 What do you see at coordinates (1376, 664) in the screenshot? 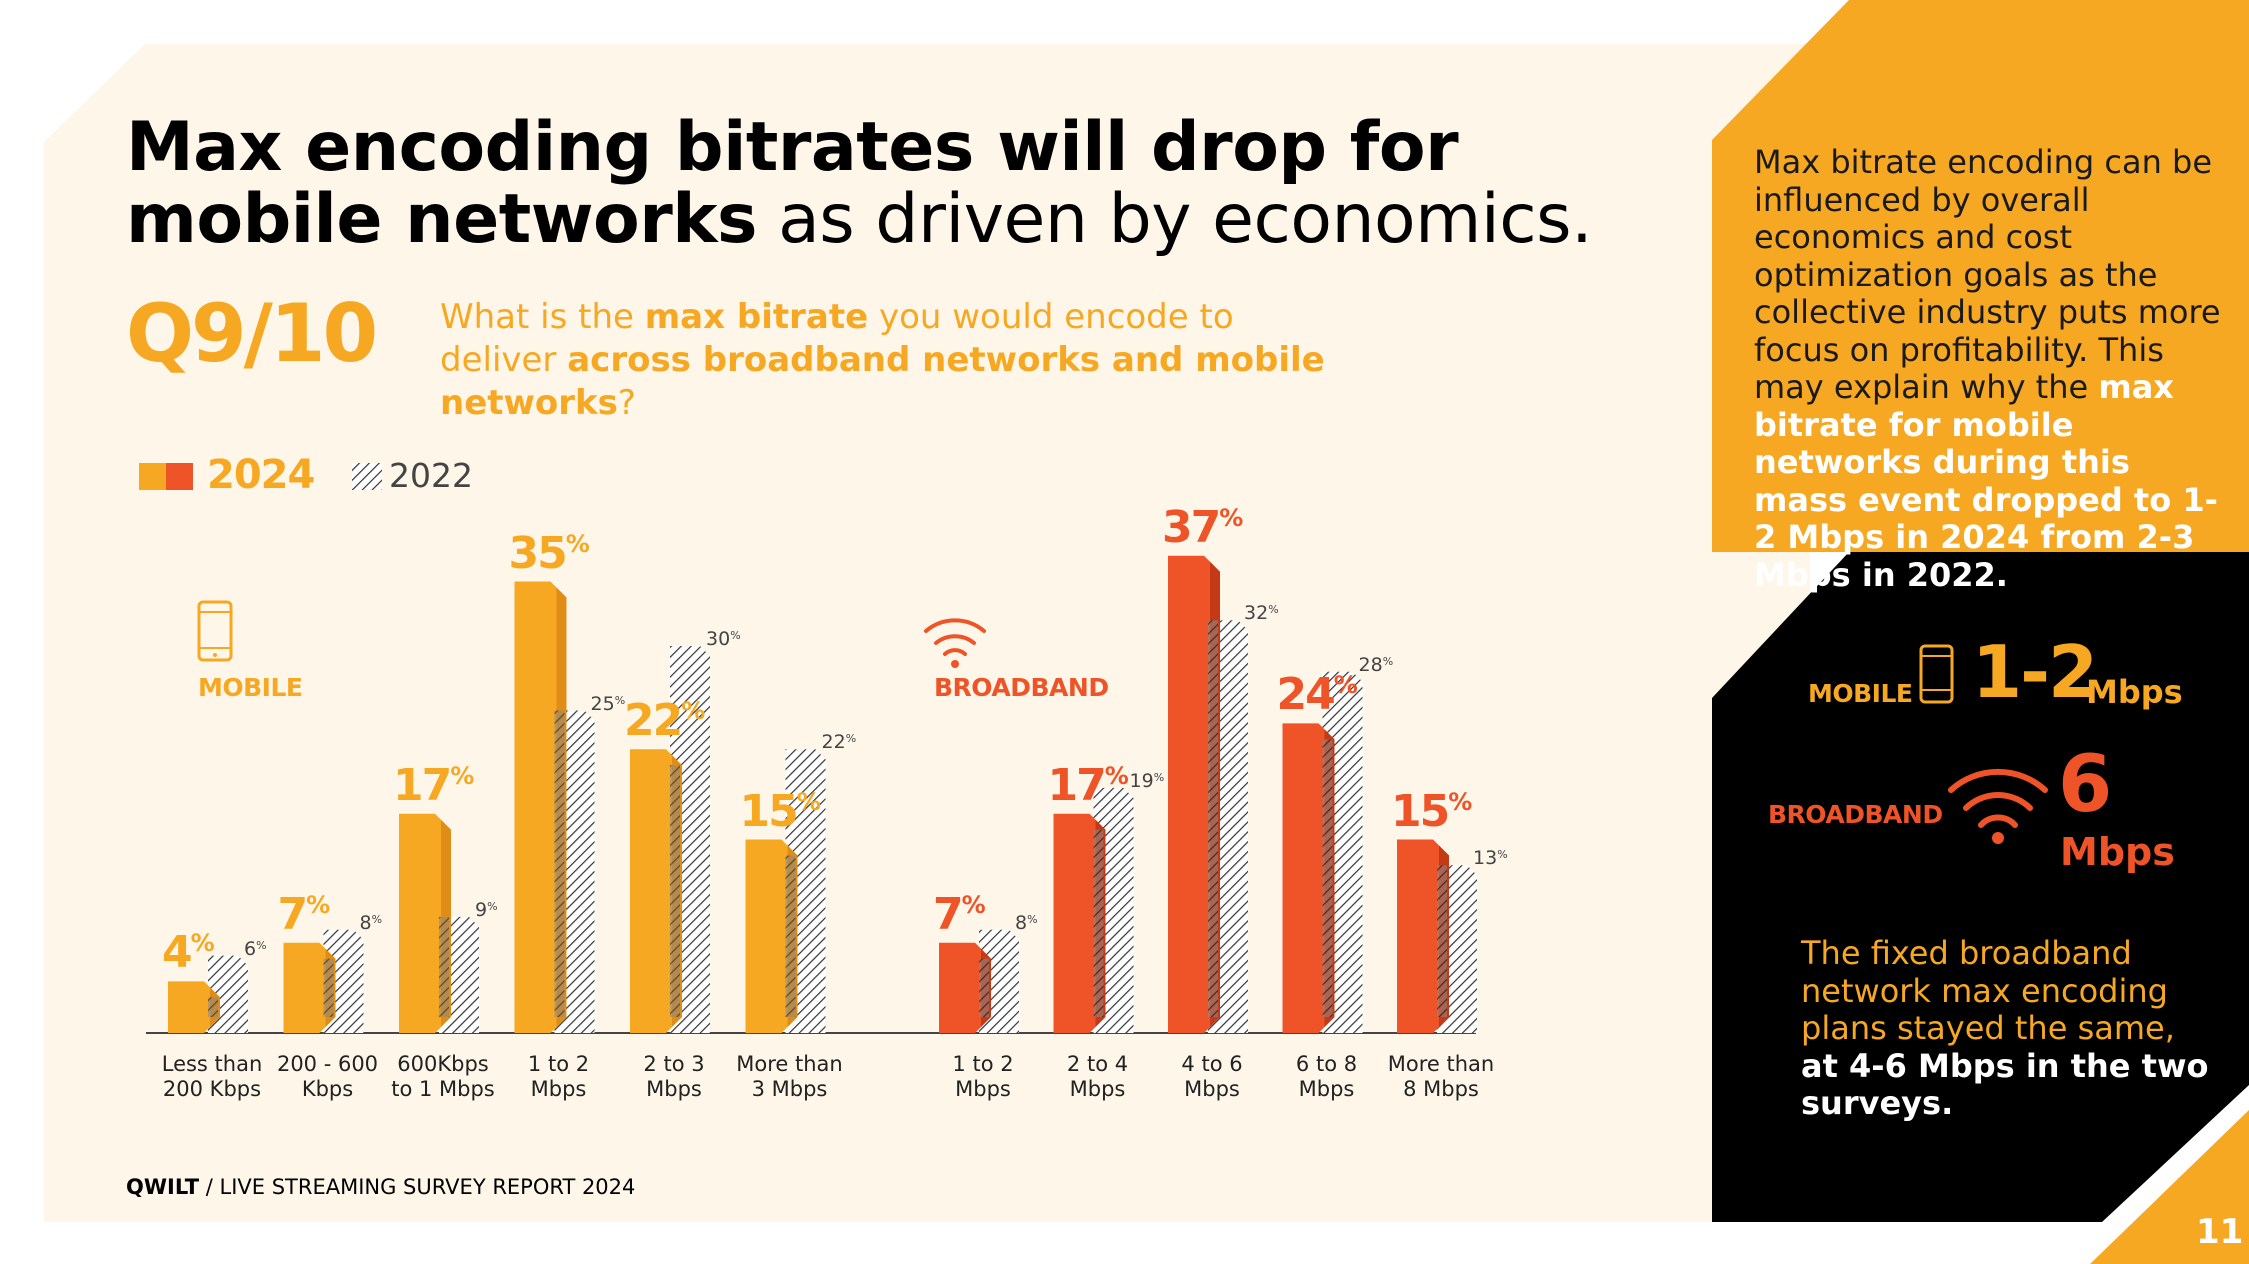
I see `value-label-2022: 28%` at bounding box center [1376, 664].